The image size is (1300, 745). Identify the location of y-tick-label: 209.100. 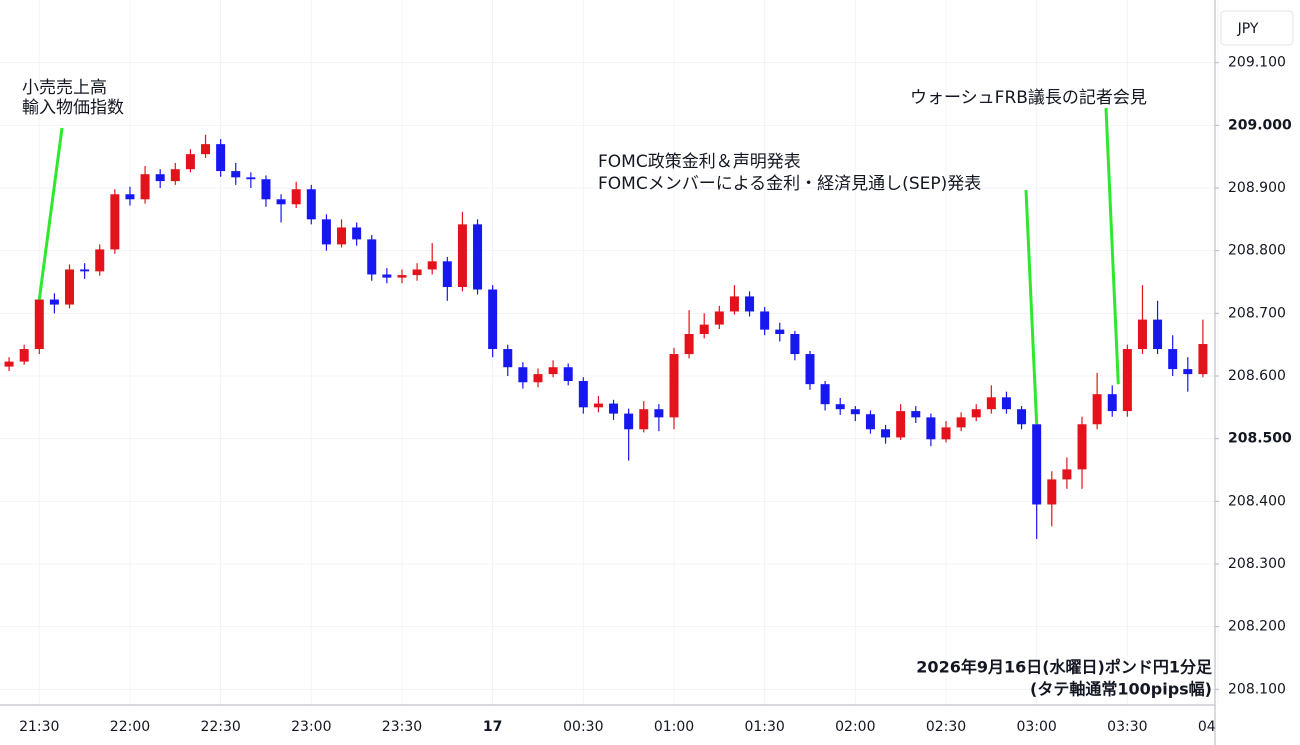
(1257, 63).